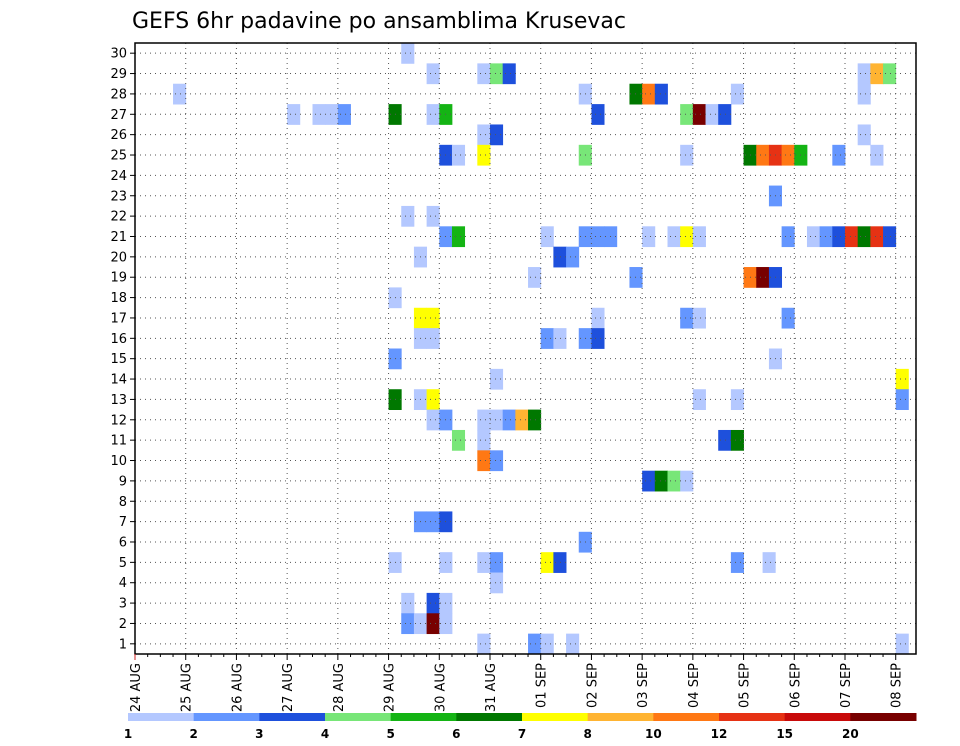  Describe the element at coordinates (745, 685) in the screenshot. I see `x-tick-label: 05 SEP` at that location.